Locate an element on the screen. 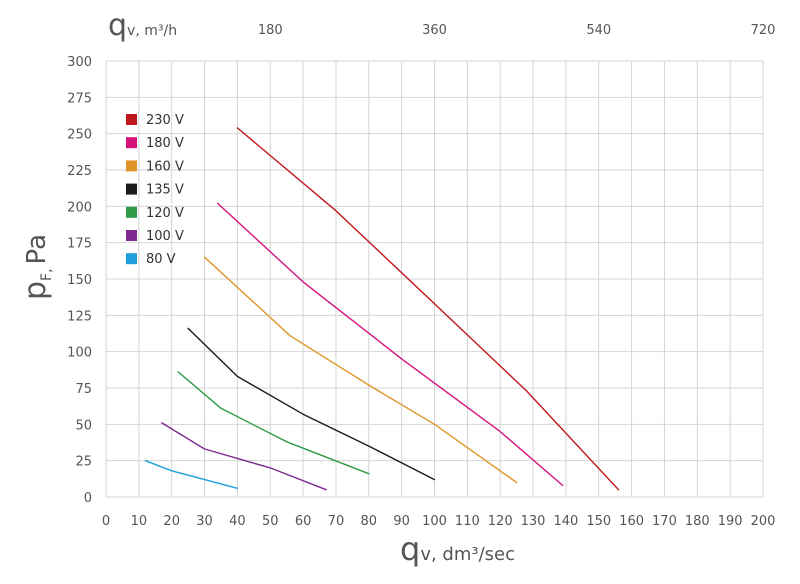  y-axis-title: pF, Pa is located at coordinates (36, 267).